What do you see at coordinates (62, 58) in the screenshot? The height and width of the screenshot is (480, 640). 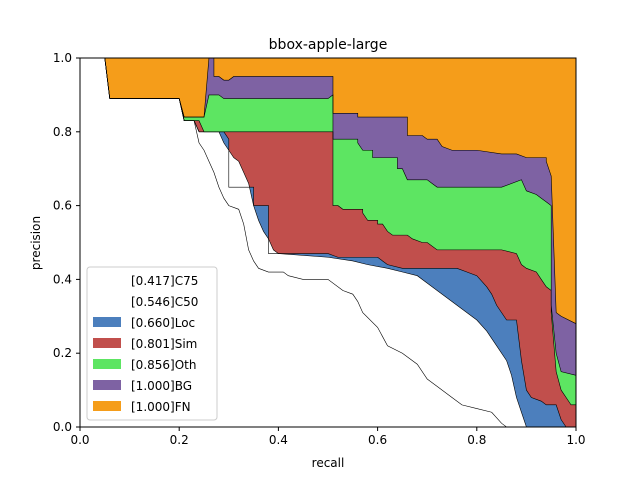 I see `y-tick-label: 1.0` at bounding box center [62, 58].